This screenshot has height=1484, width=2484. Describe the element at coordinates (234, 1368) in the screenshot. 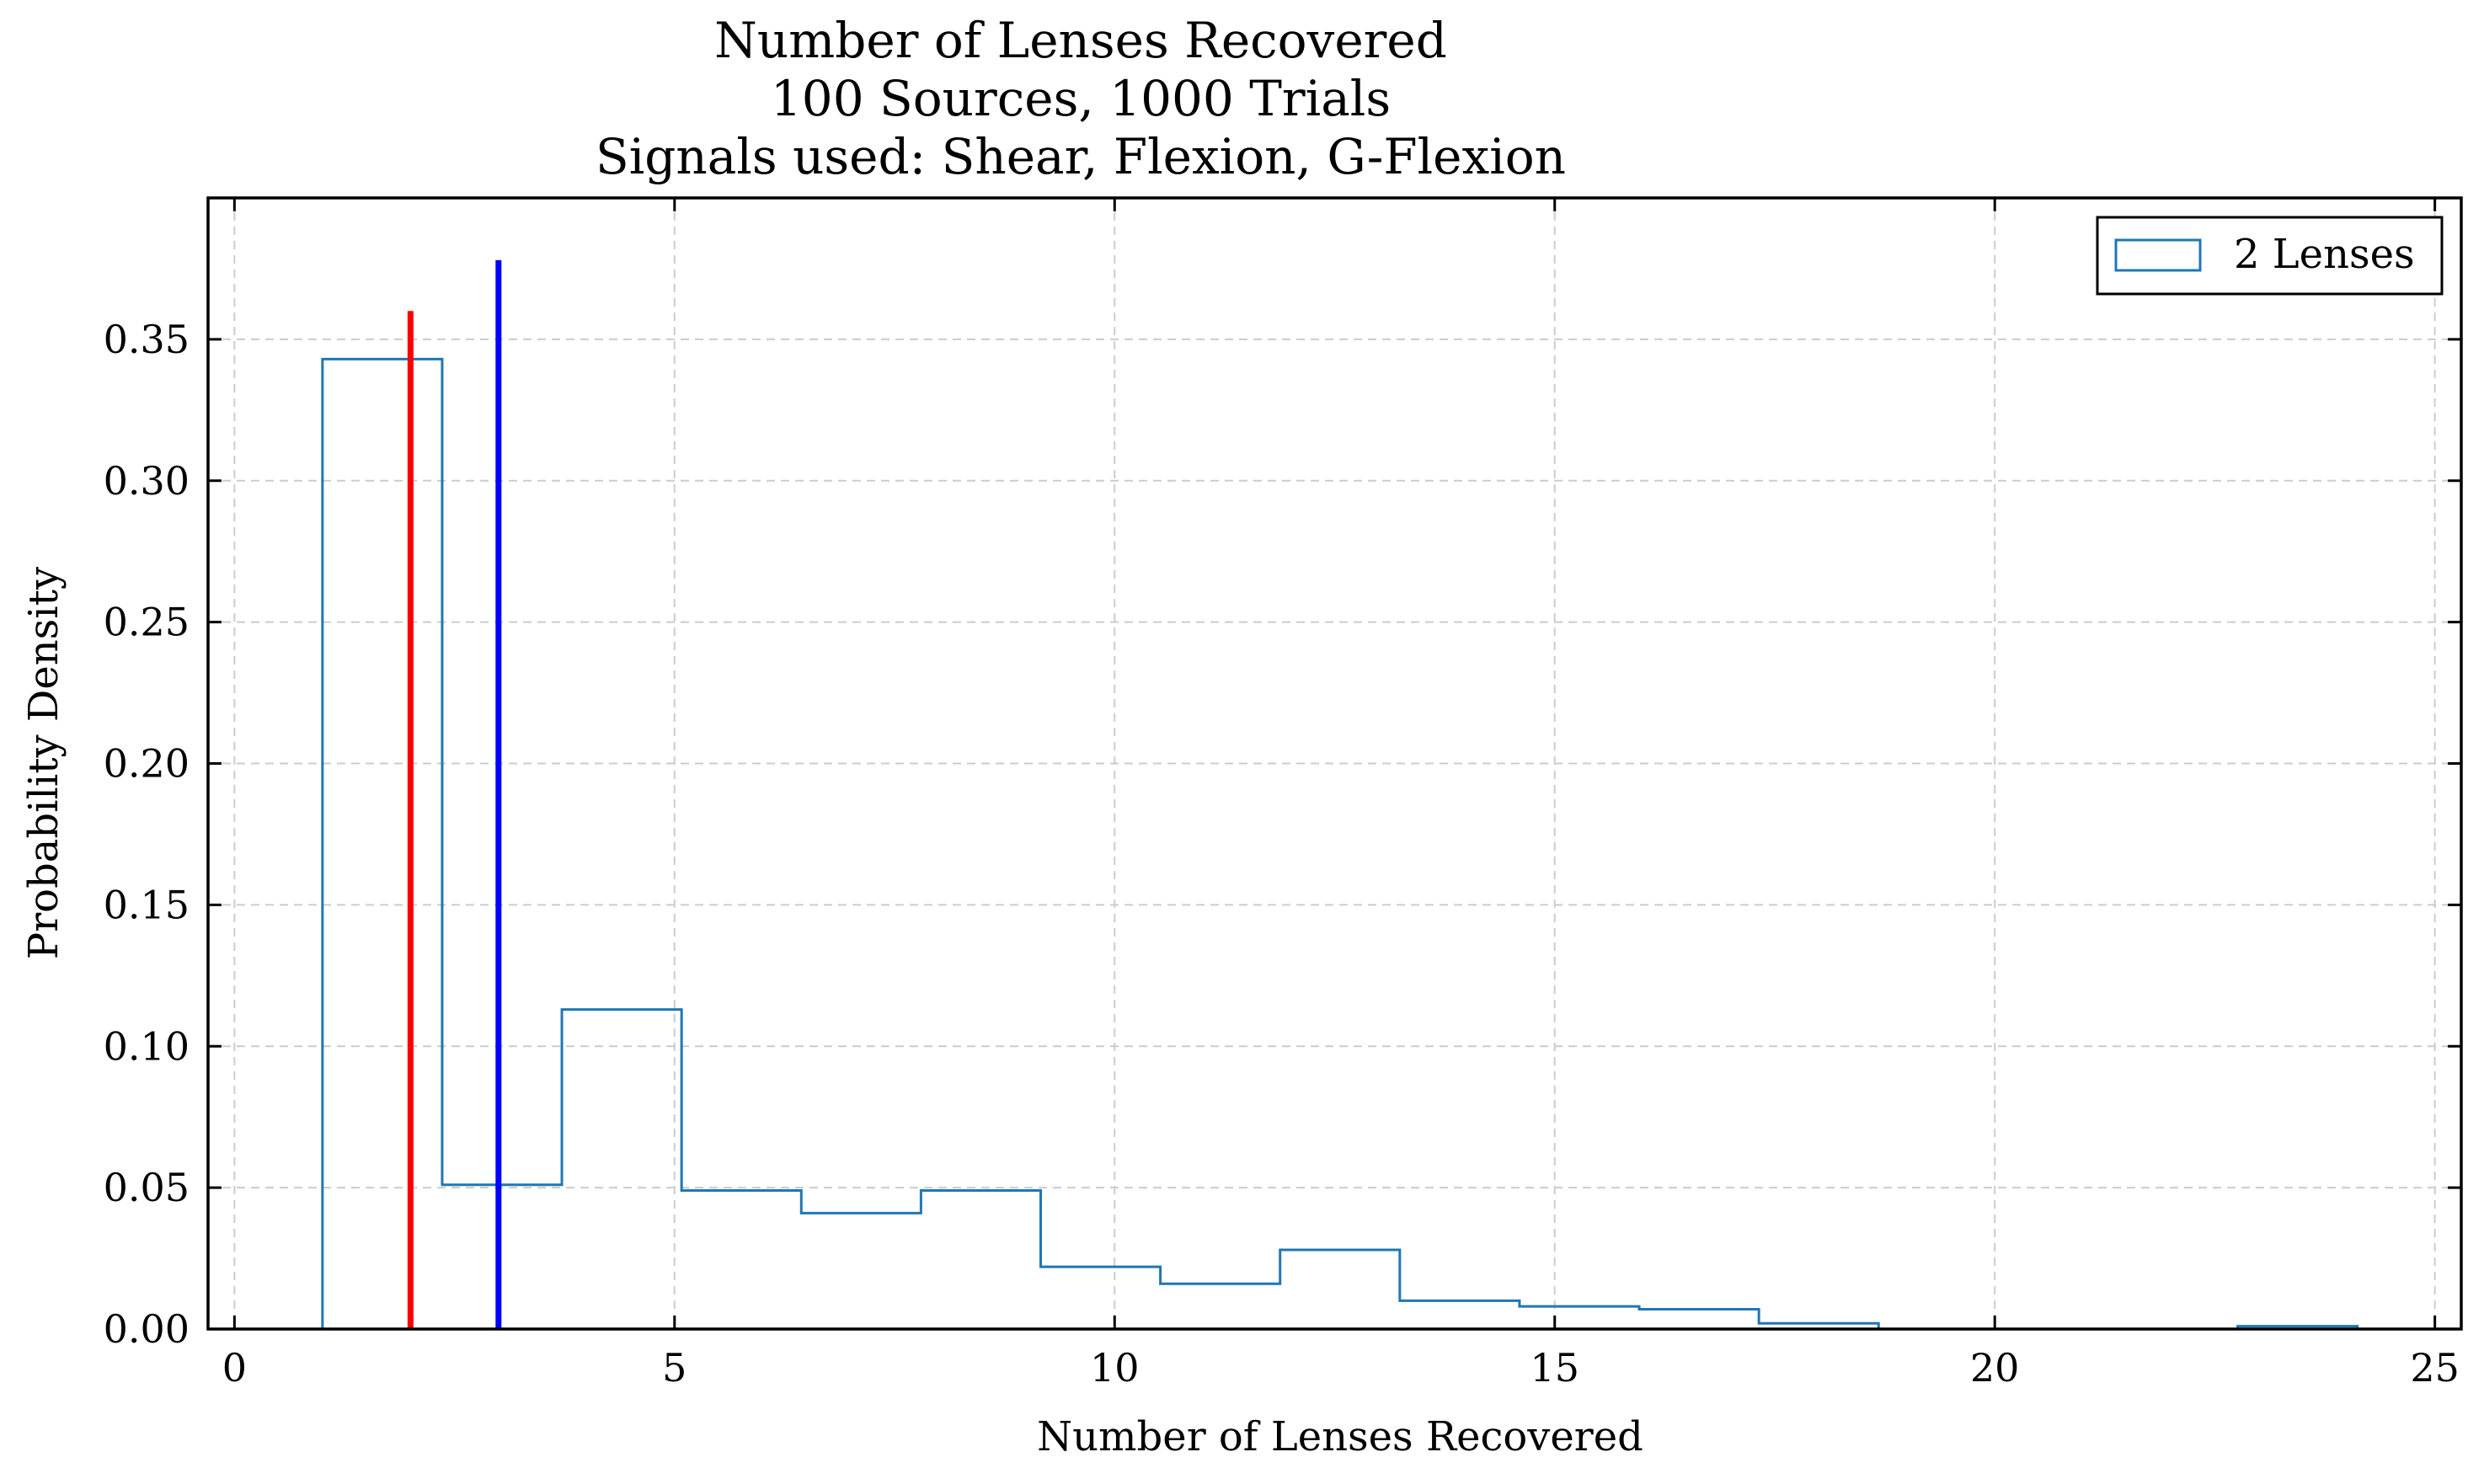

I see `x-tick-label: 0` at that location.